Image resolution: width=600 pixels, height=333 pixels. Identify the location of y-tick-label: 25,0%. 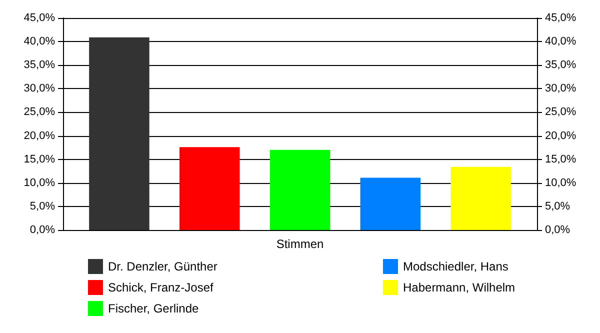
(40, 112).